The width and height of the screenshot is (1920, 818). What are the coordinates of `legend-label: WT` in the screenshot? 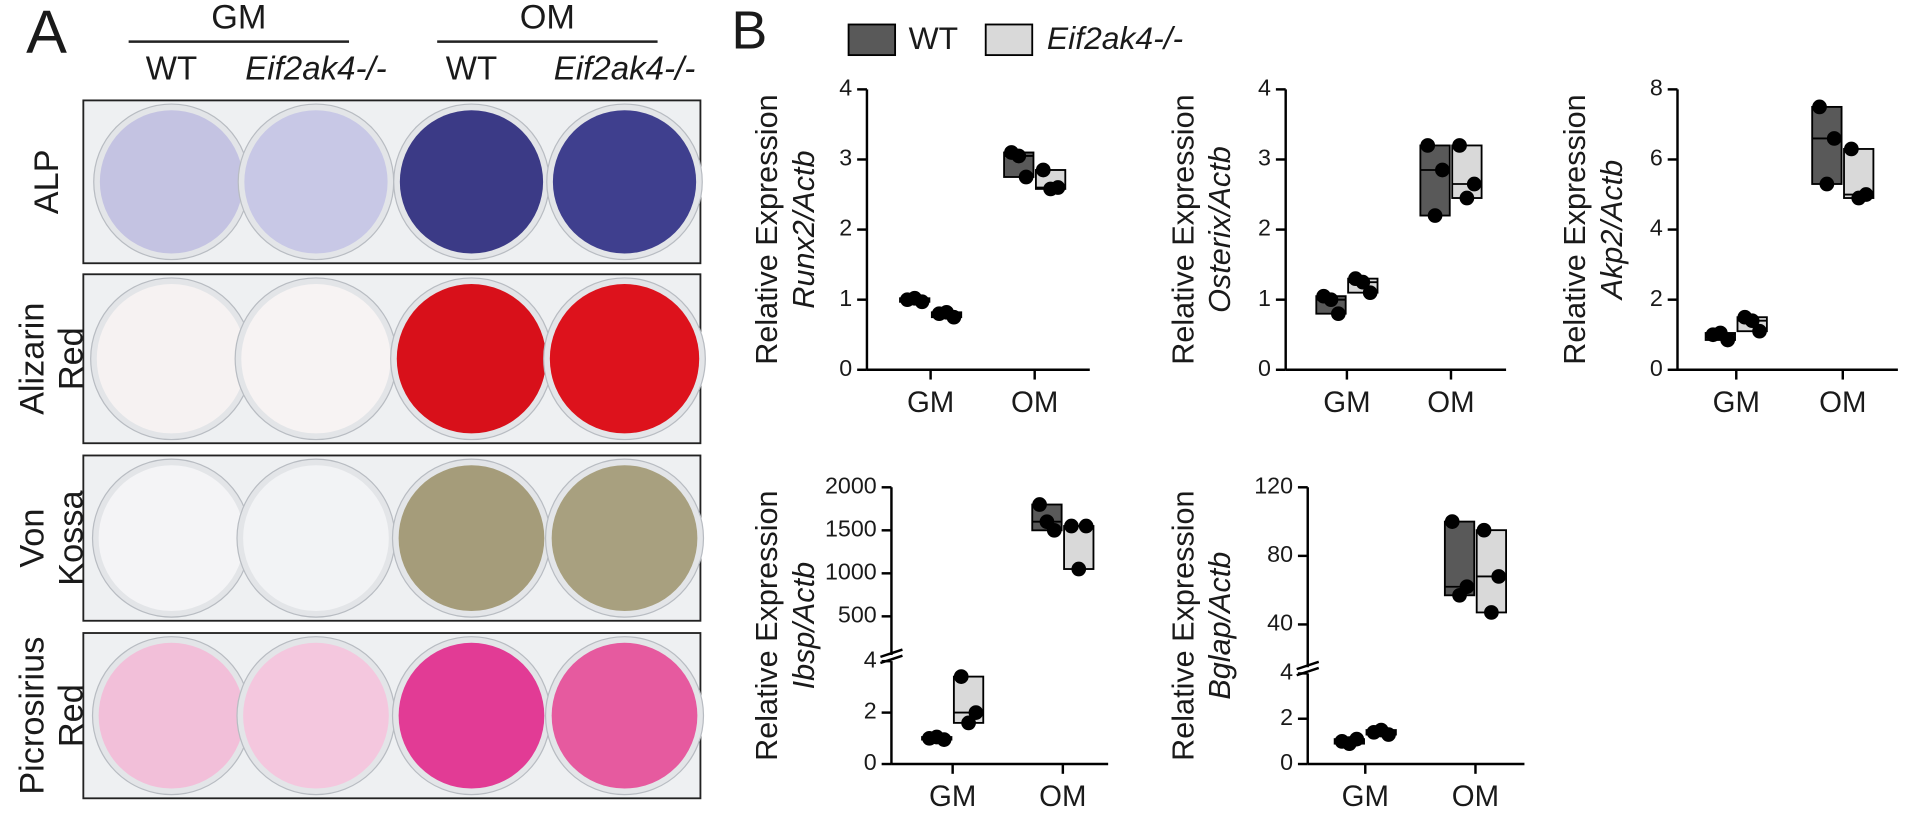 It's located at (933, 38).